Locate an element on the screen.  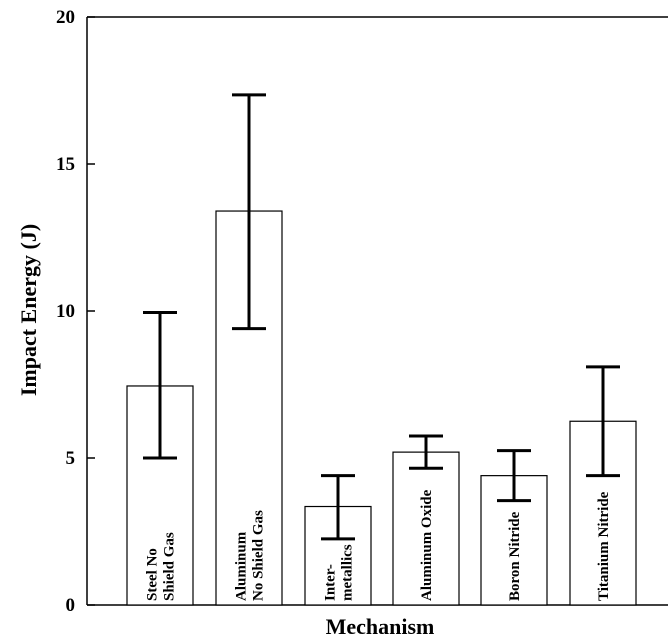
category-label: Boron Nitride is located at coordinates (515, 556).